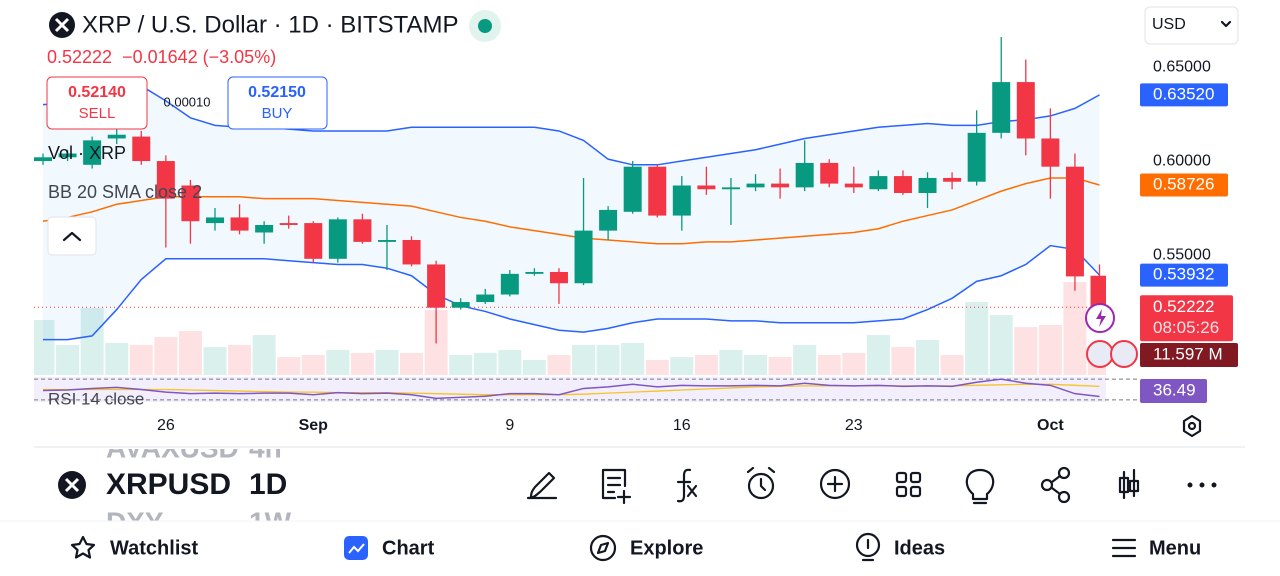 This screenshot has height=576, width=1280. What do you see at coordinates (616, 486) in the screenshot?
I see `notes-tool` at bounding box center [616, 486].